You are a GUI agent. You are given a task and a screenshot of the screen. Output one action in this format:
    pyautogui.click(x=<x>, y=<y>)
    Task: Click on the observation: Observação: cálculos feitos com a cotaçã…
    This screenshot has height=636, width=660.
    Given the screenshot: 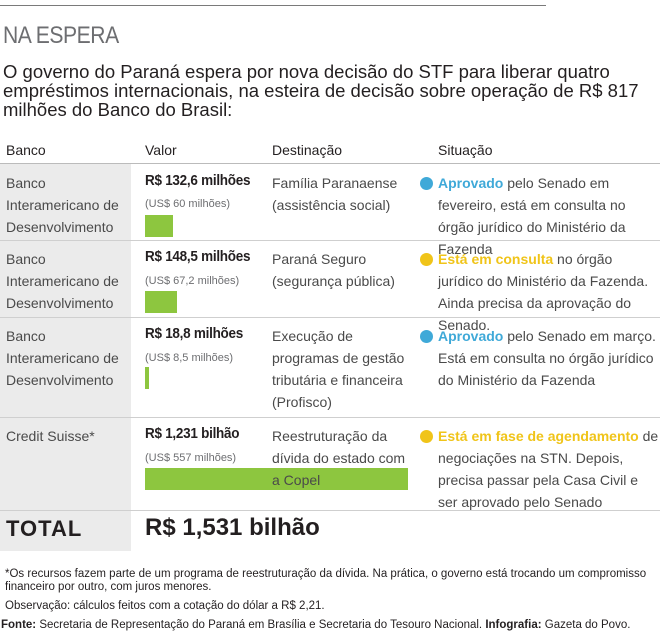 What is the action you would take?
    pyautogui.click(x=165, y=606)
    